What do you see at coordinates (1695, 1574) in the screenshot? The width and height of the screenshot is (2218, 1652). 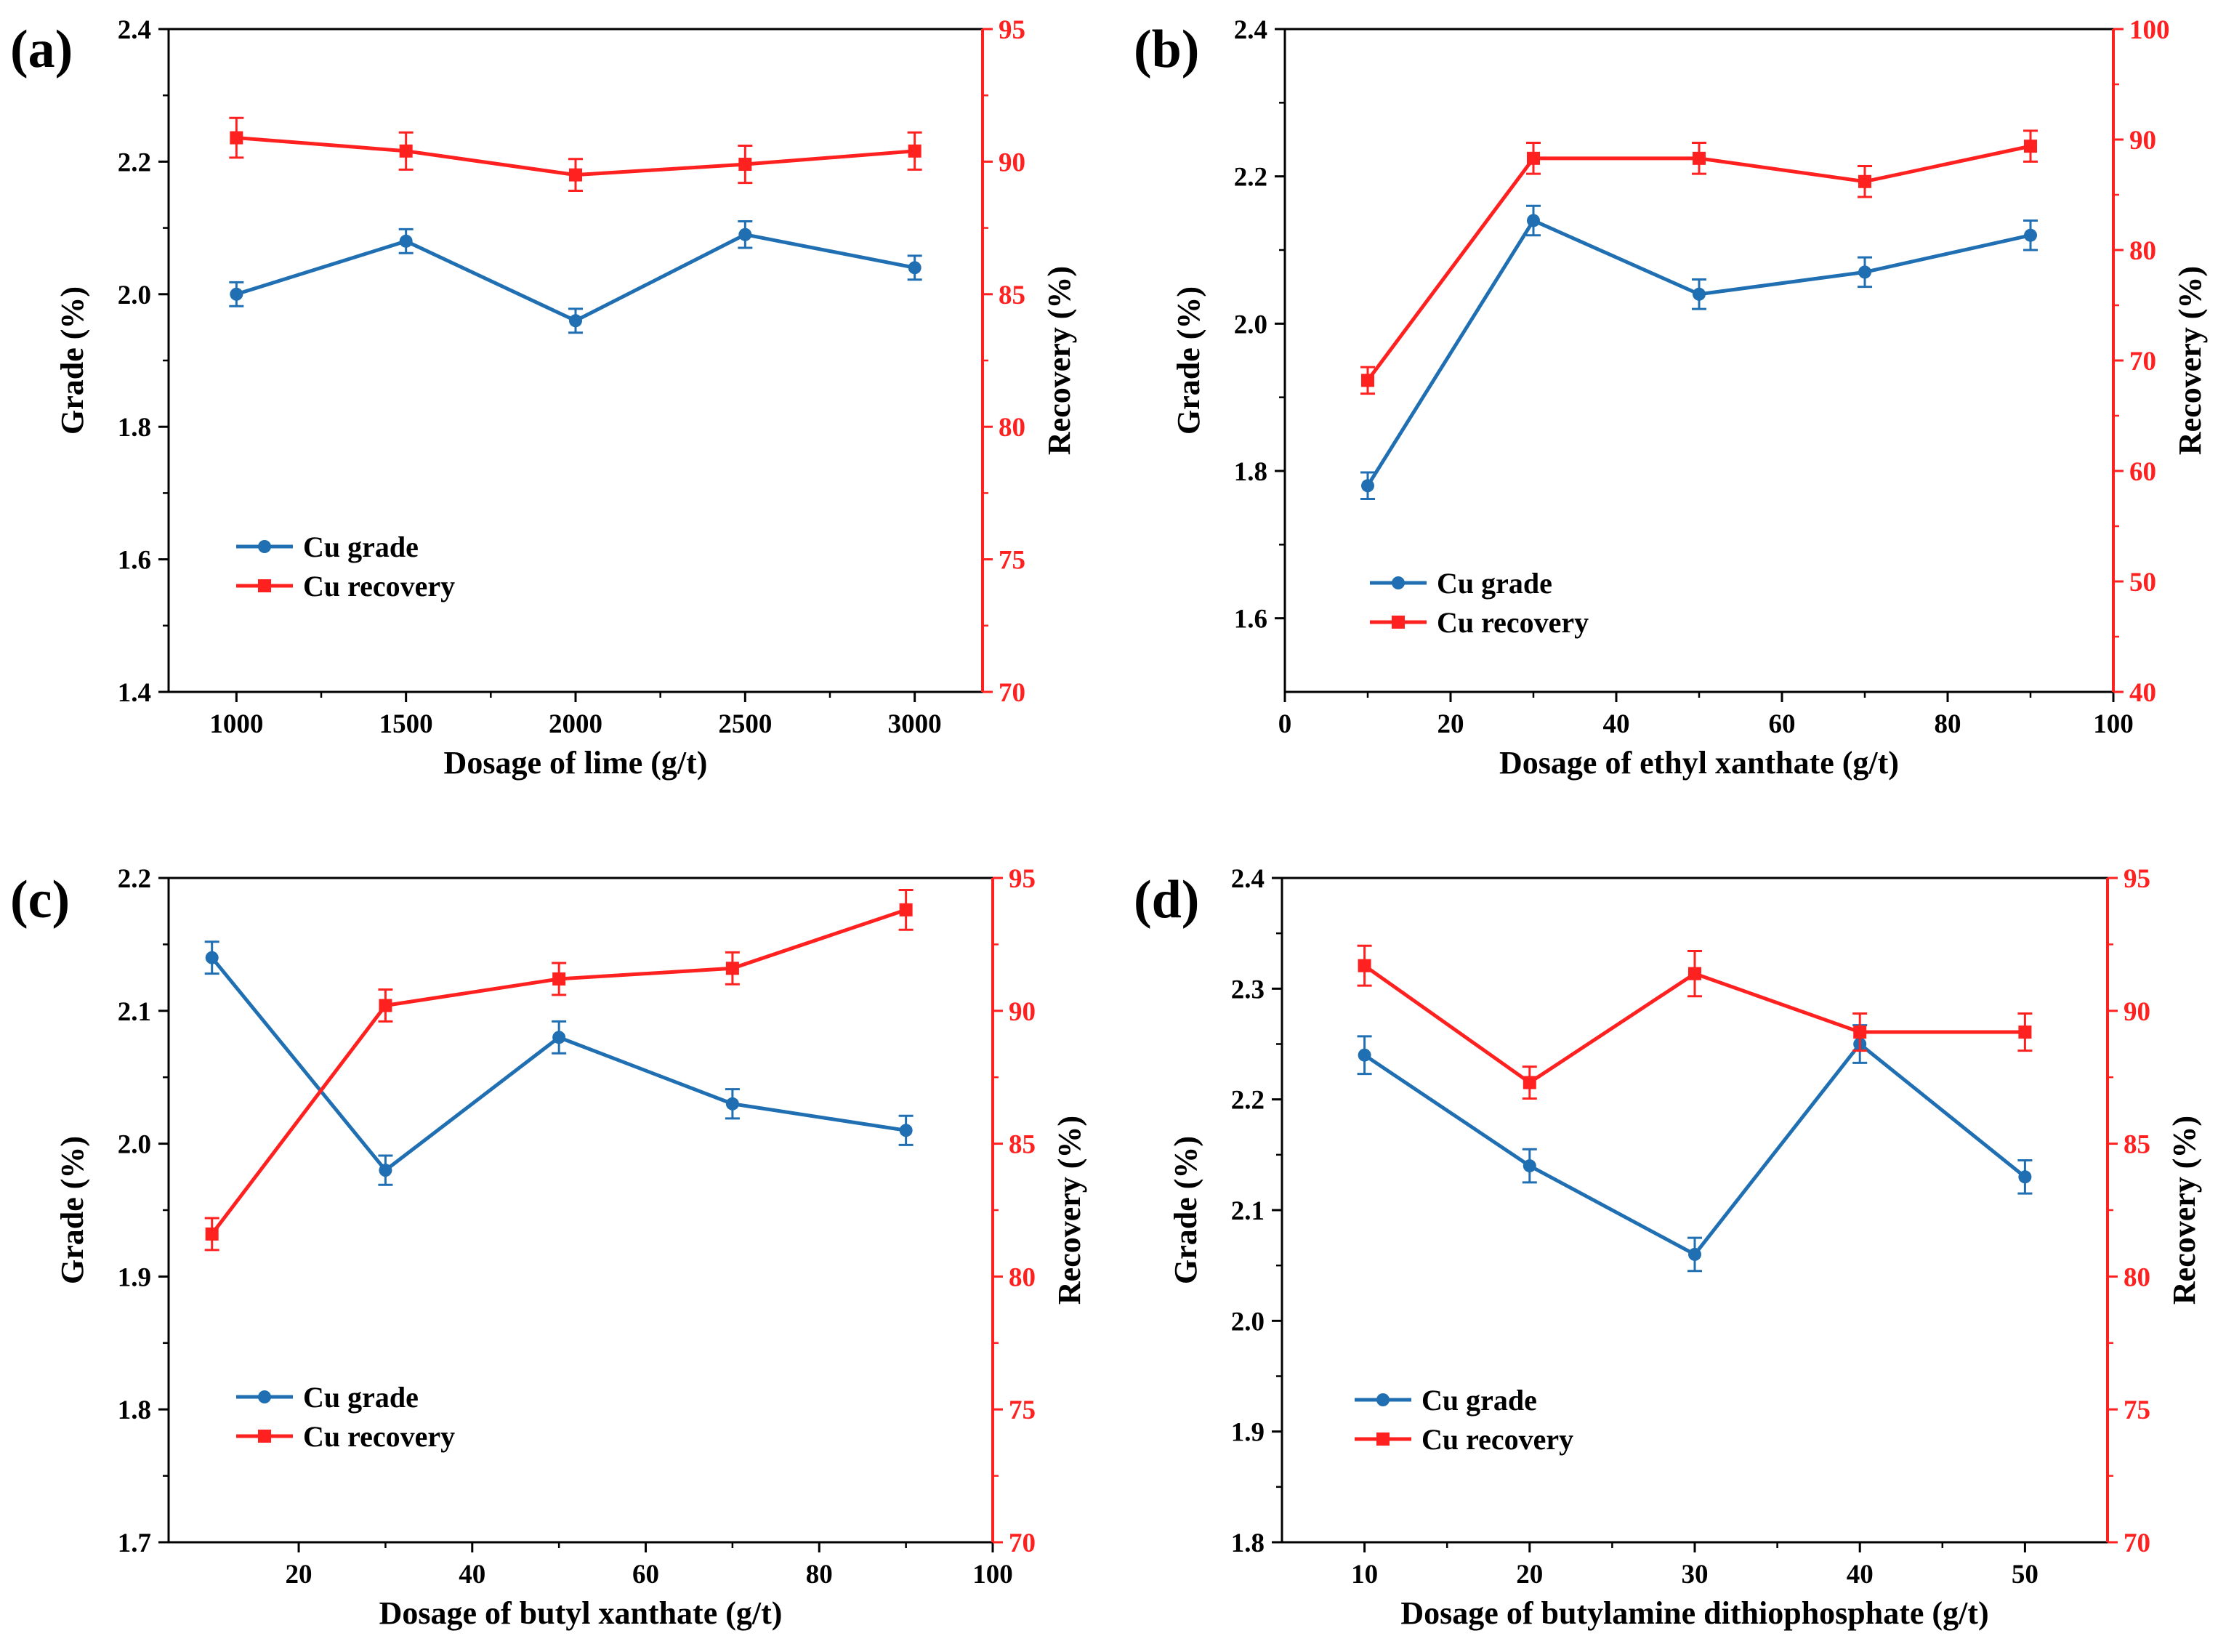 I see `x-tick-label: 30` at bounding box center [1695, 1574].